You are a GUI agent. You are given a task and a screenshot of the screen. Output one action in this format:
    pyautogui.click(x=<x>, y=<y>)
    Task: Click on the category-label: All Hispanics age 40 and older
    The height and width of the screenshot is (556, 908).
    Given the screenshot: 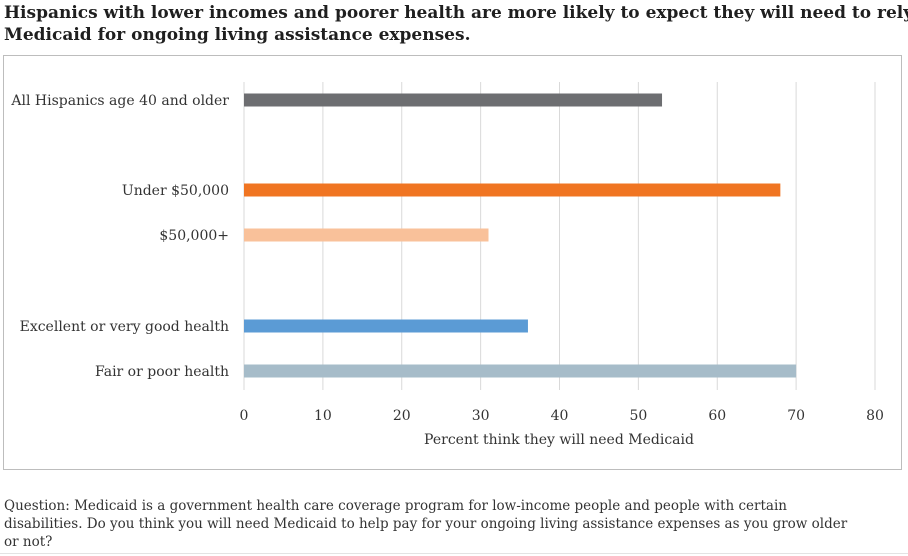 What is the action you would take?
    pyautogui.click(x=119, y=101)
    